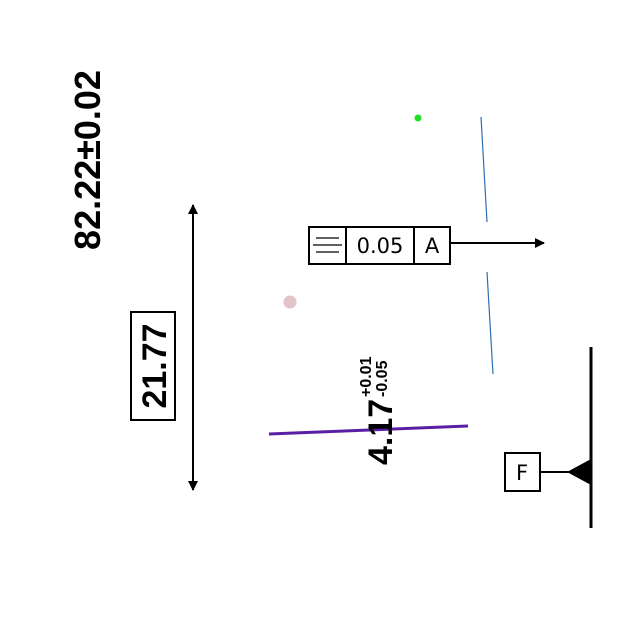  I want to click on toleranced-dimension-upper: +0.01, so click(366, 376).